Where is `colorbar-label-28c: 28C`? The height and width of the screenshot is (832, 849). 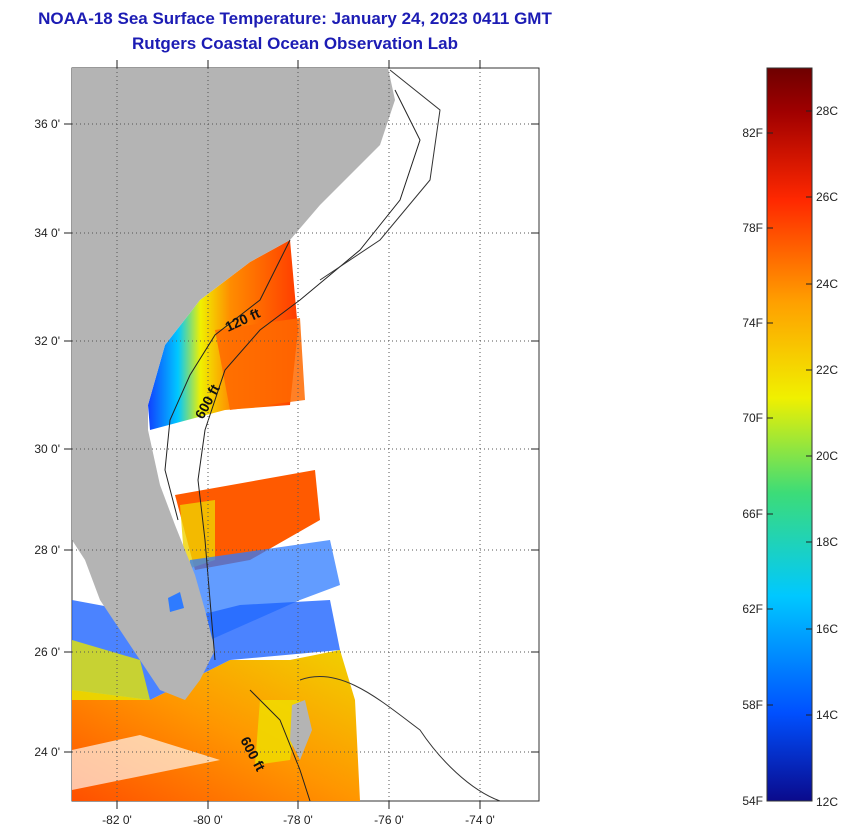
colorbar-label-28c: 28C is located at coordinates (827, 111).